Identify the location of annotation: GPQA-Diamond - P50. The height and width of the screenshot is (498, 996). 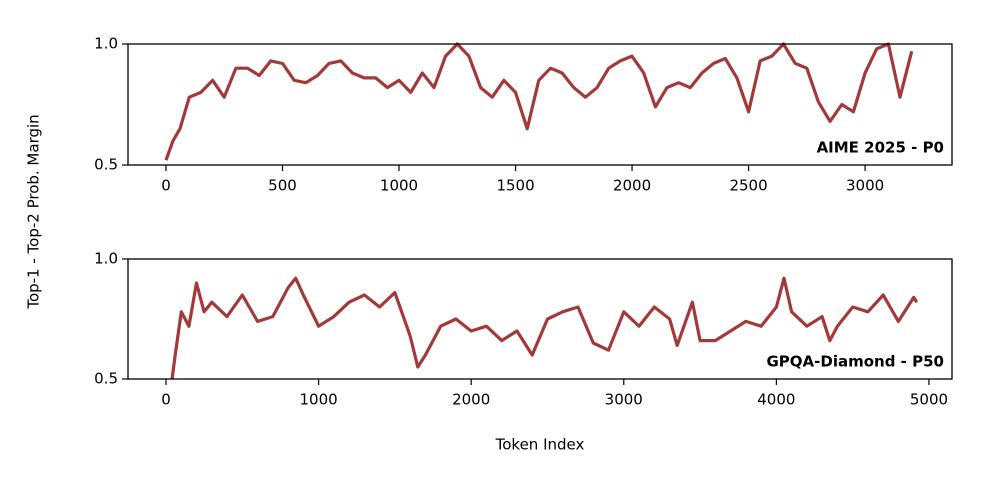
(856, 362).